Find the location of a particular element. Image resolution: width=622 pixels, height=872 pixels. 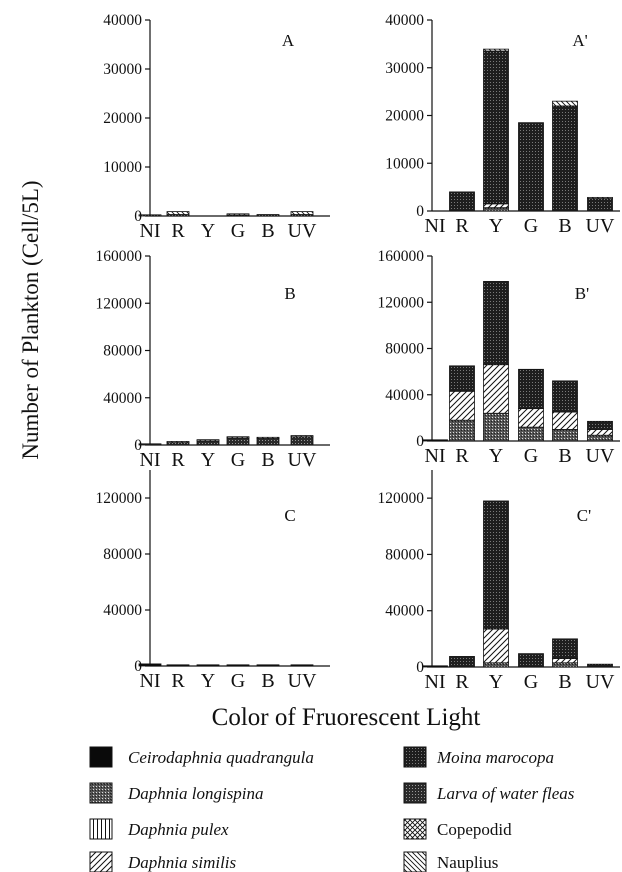

legend-label: Copepodid is located at coordinates (474, 829).